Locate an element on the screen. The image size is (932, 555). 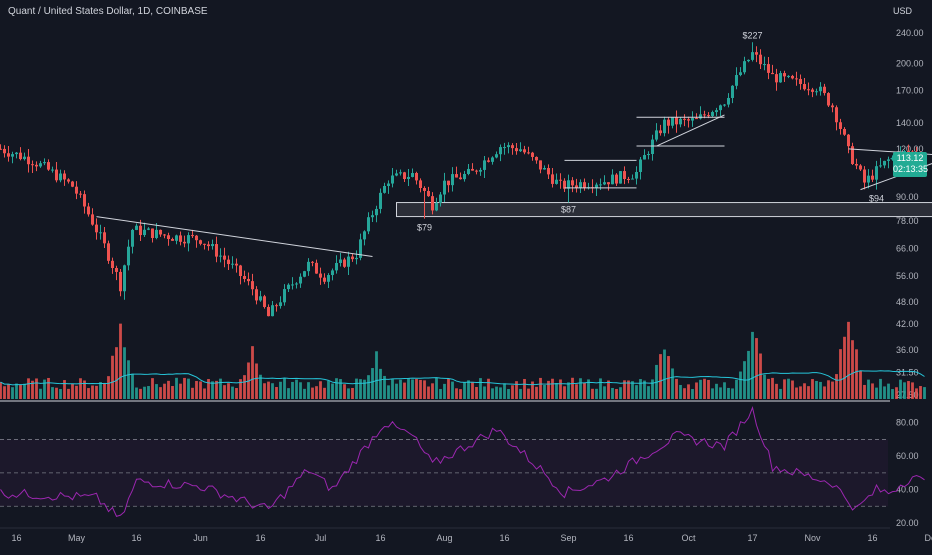
price-axis-tick: 36.00 is located at coordinates (907, 350).